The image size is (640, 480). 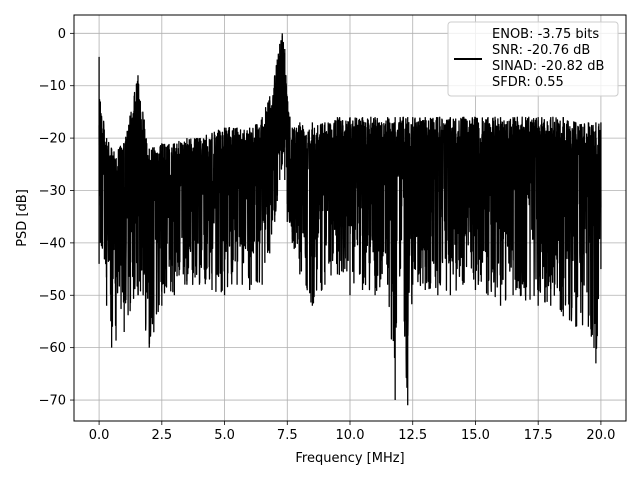 I want to click on x-axis-ticks: 0.0 2.5 5.0 7.5 10.0 12.5 15.0 17.5 20.0, so click(x=352, y=432).